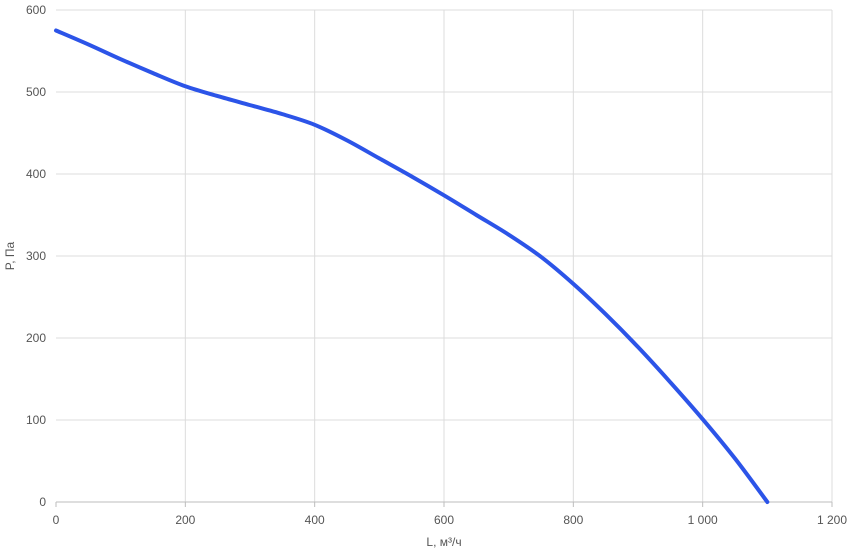 The image size is (851, 553). I want to click on x-axis-title: L, м³/ч, so click(443, 542).